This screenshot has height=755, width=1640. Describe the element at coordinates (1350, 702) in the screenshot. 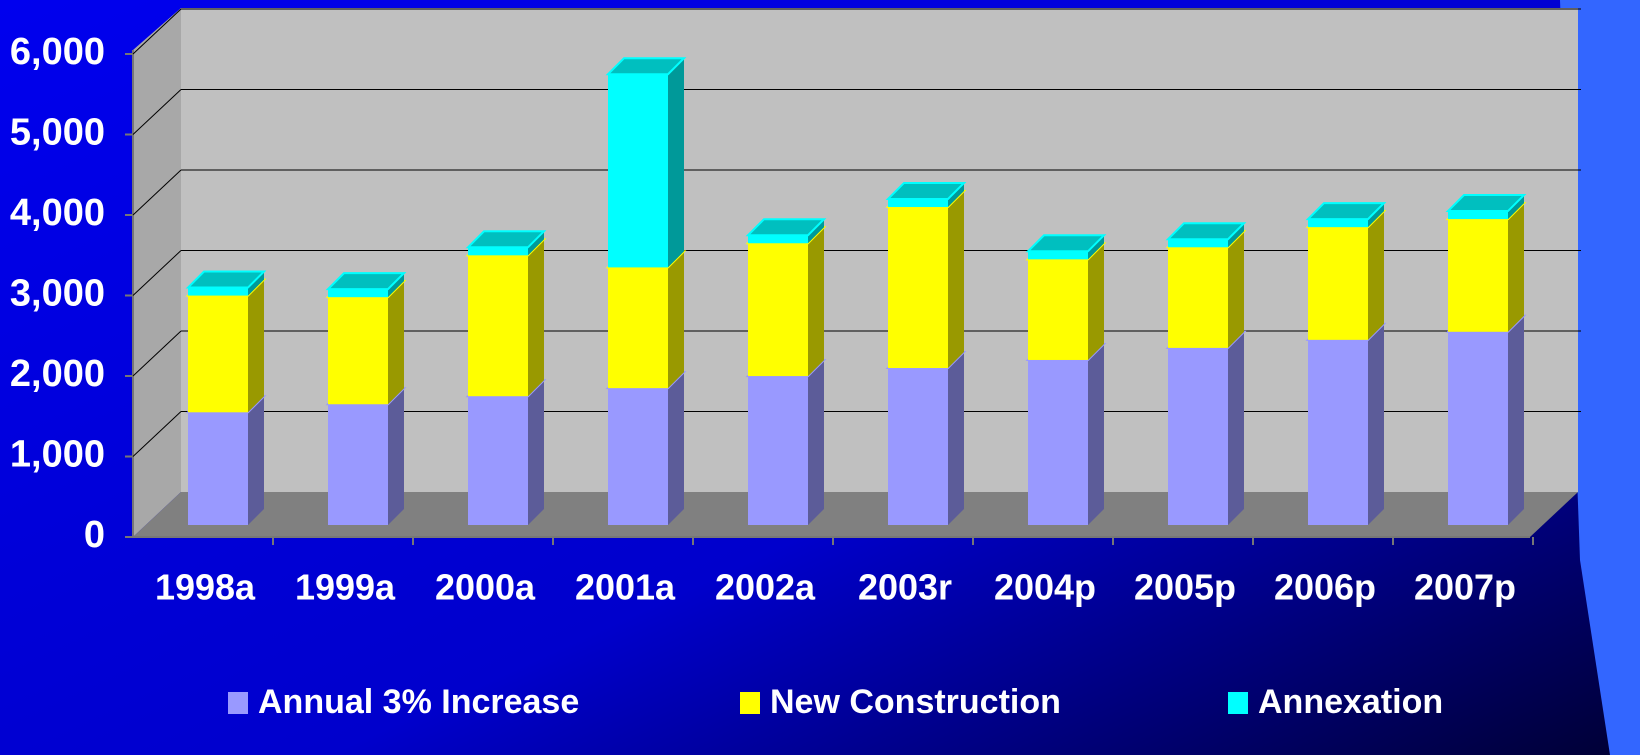

I see `legend-label: Annexation` at that location.